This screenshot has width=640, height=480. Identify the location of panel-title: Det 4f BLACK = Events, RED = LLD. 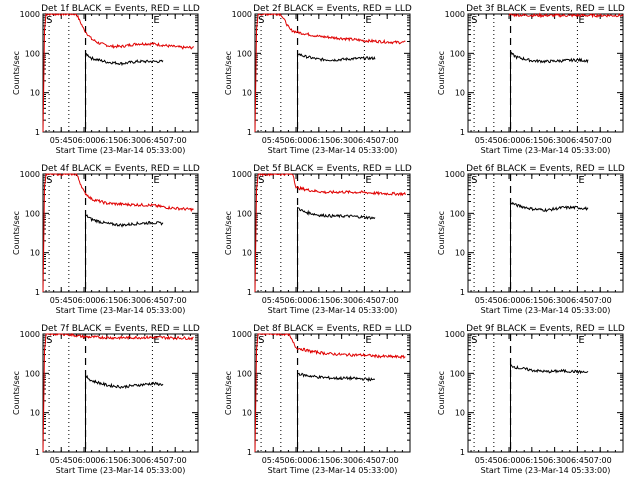
(120, 169).